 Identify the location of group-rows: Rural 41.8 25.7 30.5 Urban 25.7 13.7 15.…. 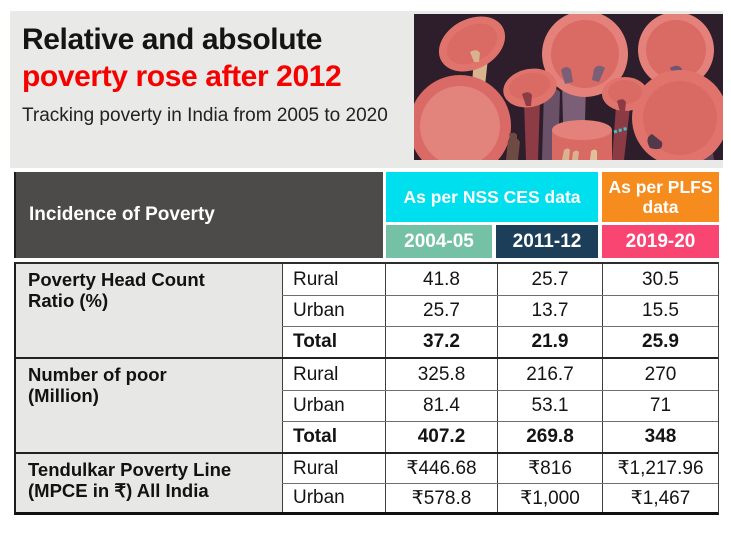
(500, 310).